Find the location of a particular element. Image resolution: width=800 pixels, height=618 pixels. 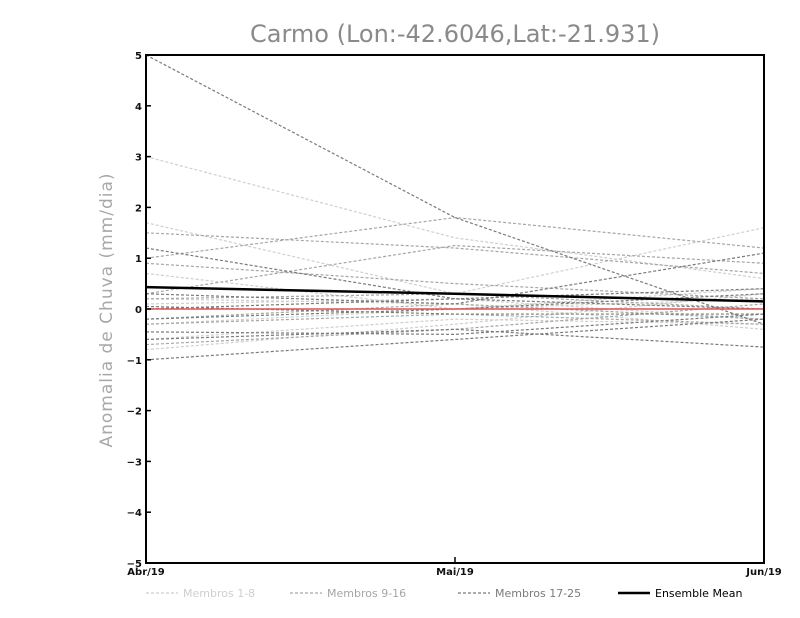

y-tick-label: −4 is located at coordinates (134, 513).